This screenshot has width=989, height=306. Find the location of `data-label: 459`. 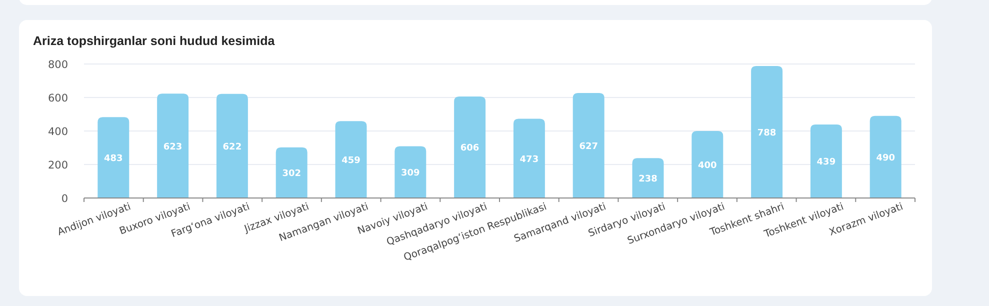

data-label: 459 is located at coordinates (351, 161).